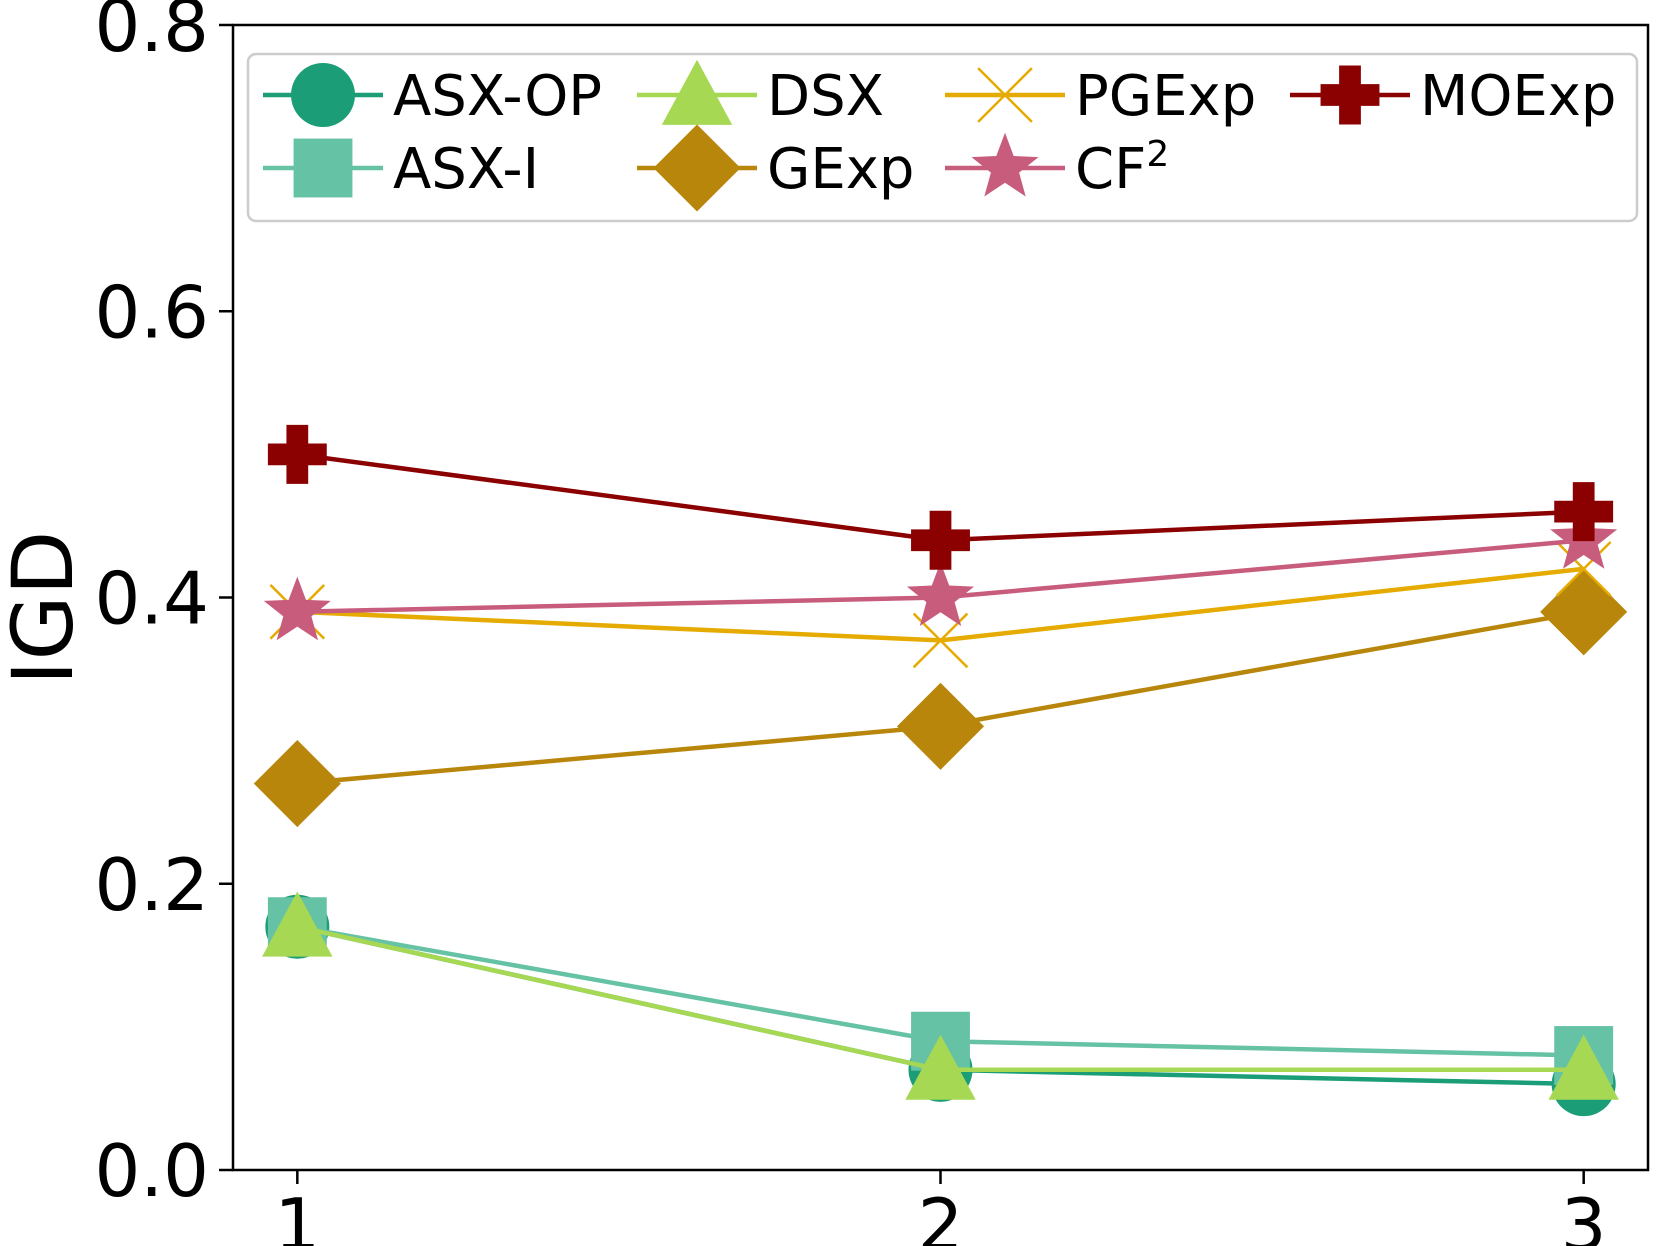 The width and height of the screenshot is (1661, 1246). What do you see at coordinates (1584, 1214) in the screenshot?
I see `x-tick-label: 3` at bounding box center [1584, 1214].